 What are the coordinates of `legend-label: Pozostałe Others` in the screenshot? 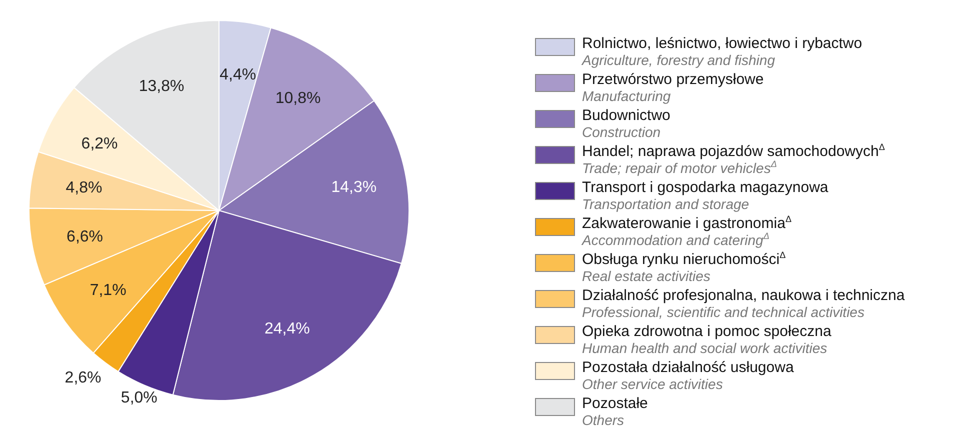 It's located at (615, 411).